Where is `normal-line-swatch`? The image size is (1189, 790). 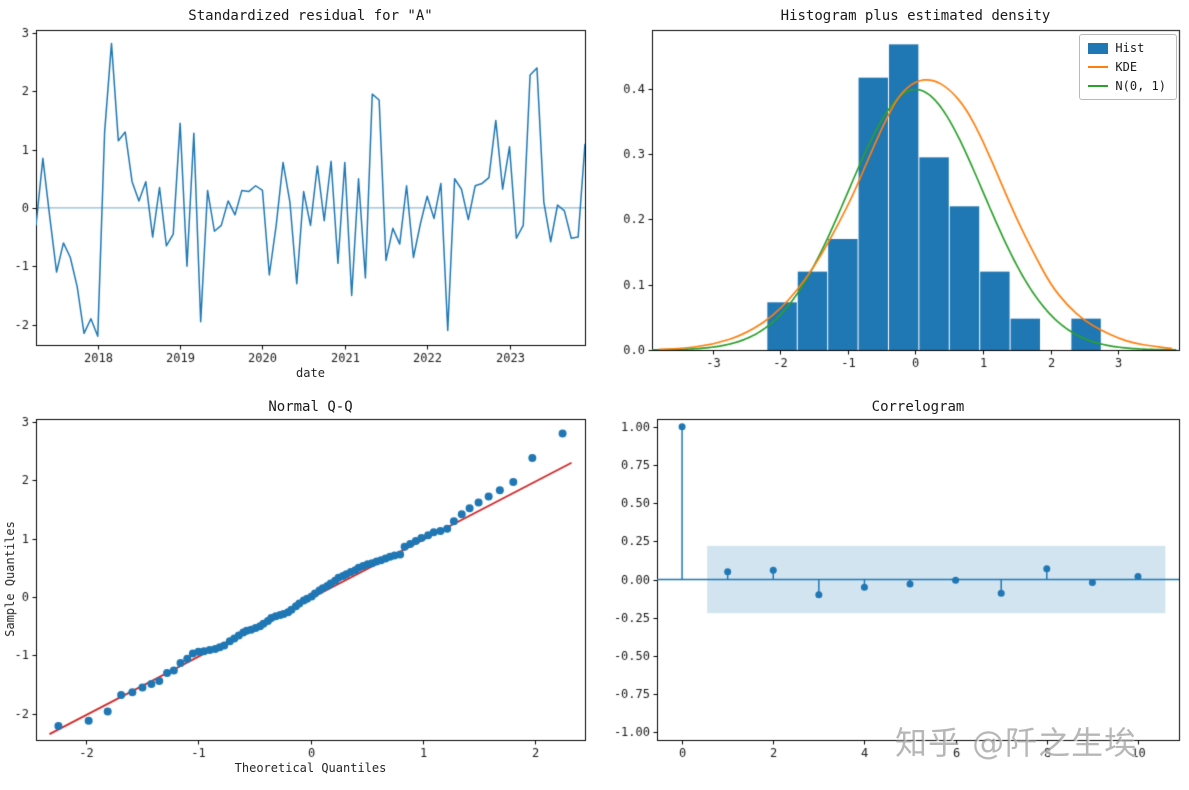
normal-line-swatch is located at coordinates (1098, 86).